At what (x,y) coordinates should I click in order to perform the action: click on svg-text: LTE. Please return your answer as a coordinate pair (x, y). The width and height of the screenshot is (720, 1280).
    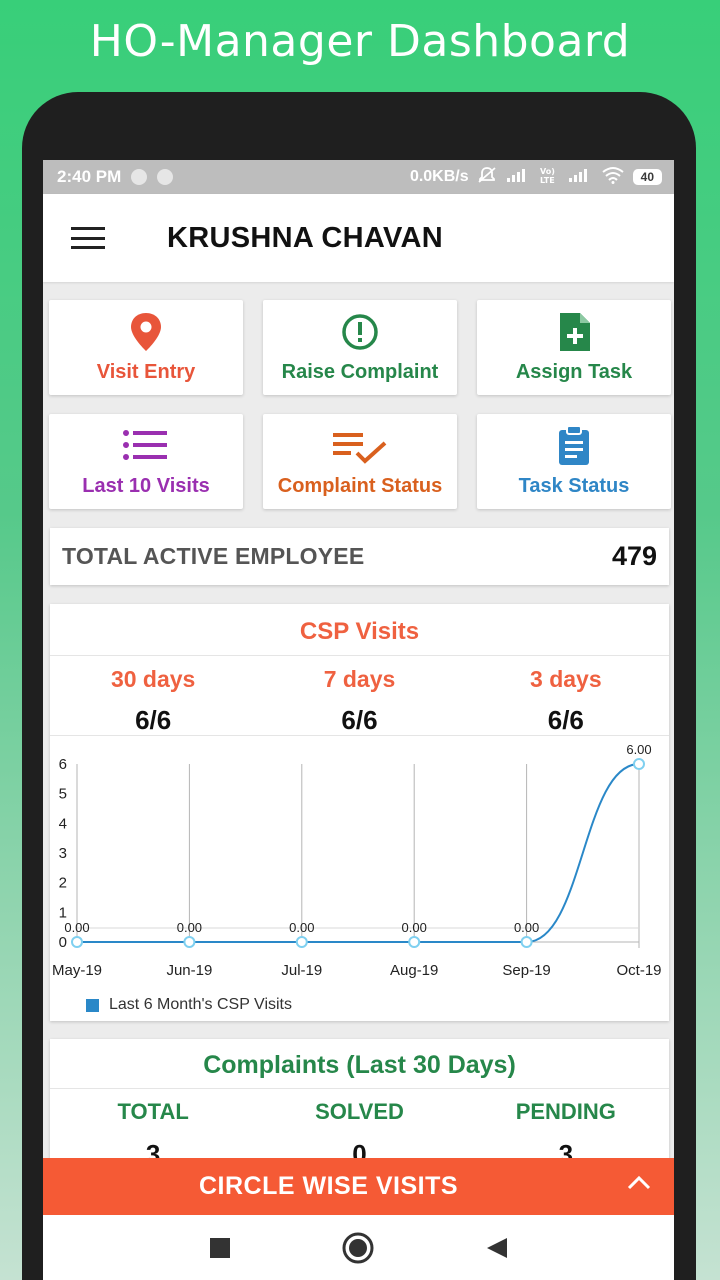
    Looking at the image, I should click on (547, 180).